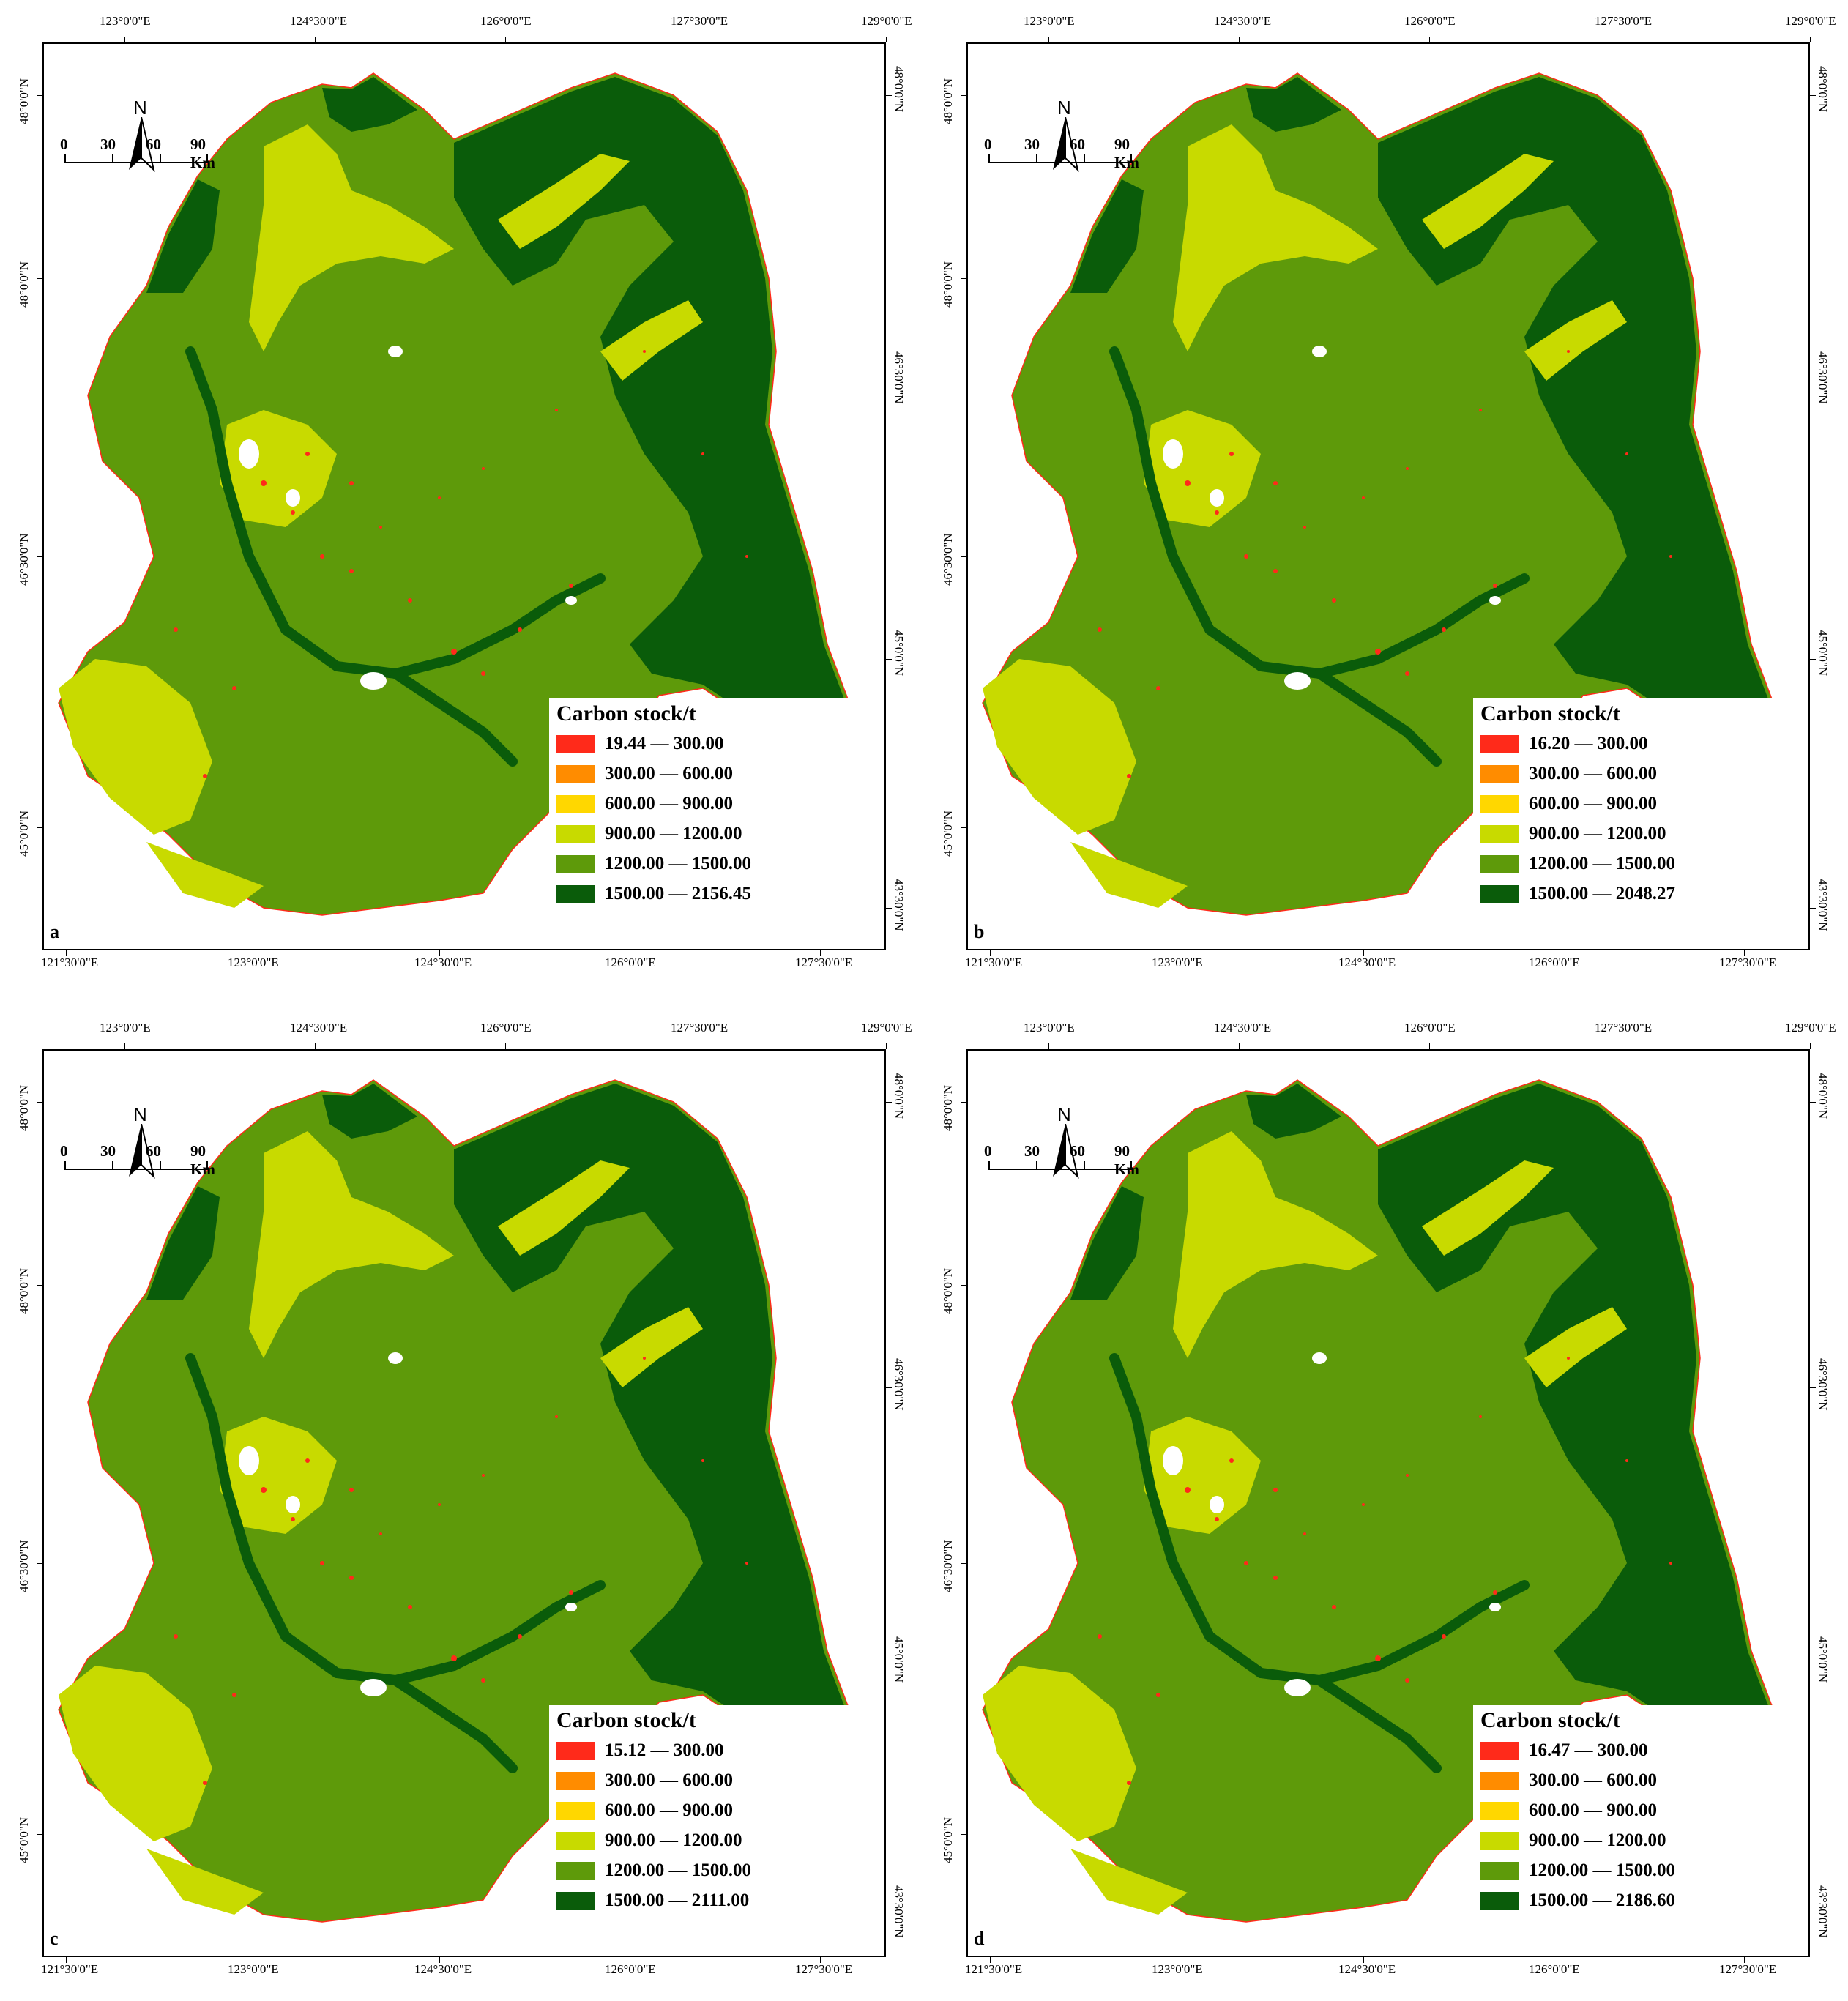 Image resolution: width=1848 pixels, height=2001 pixels. Describe the element at coordinates (1293, 1111) in the screenshot. I see `dark-forest-n` at that location.